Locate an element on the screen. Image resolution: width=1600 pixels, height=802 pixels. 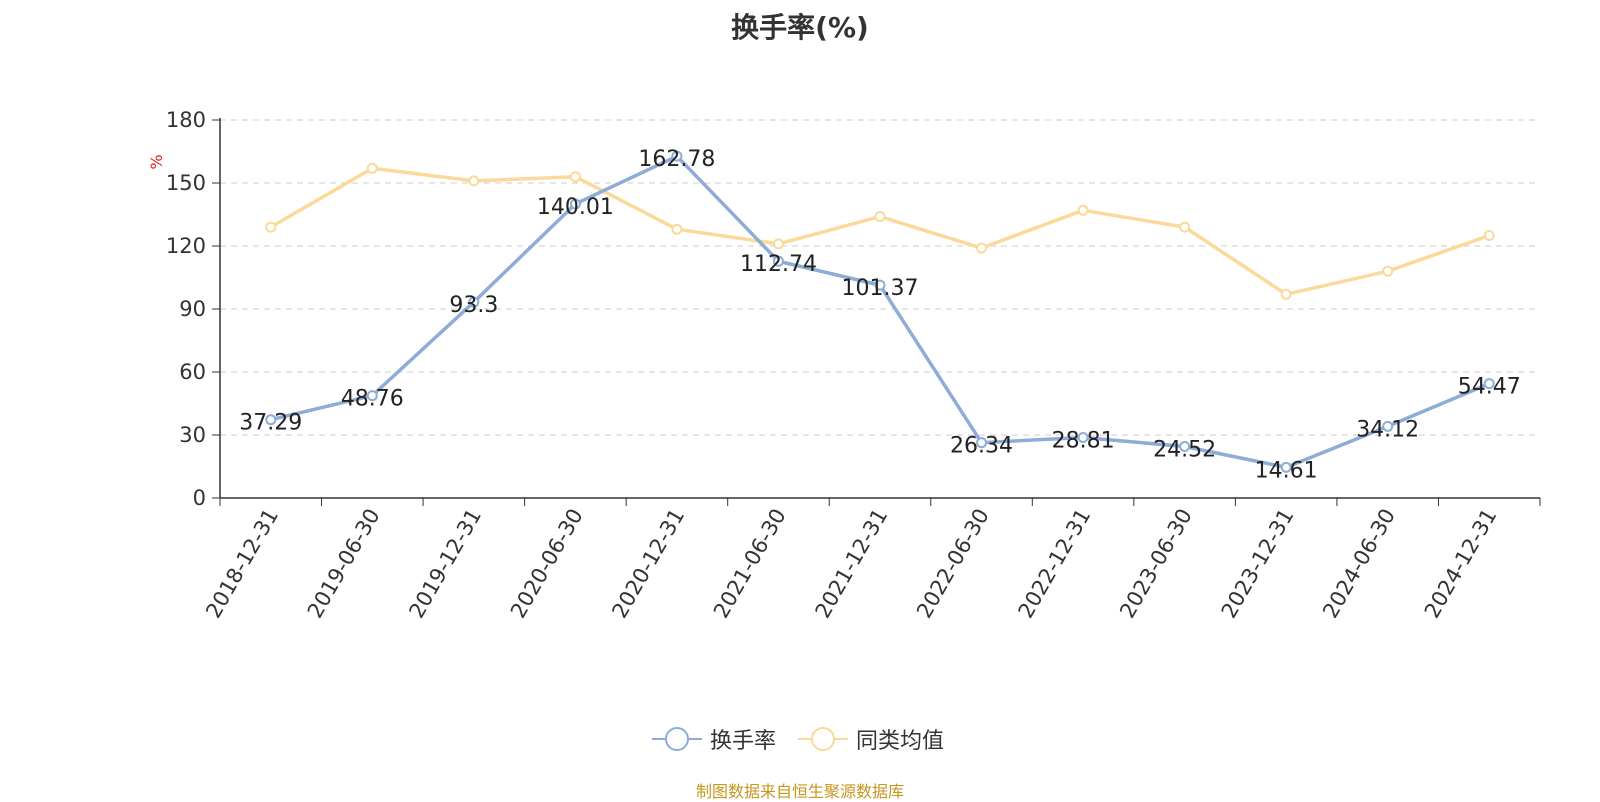
x-tick-label: 2023-12-31 is located at coordinates (1258, 564).